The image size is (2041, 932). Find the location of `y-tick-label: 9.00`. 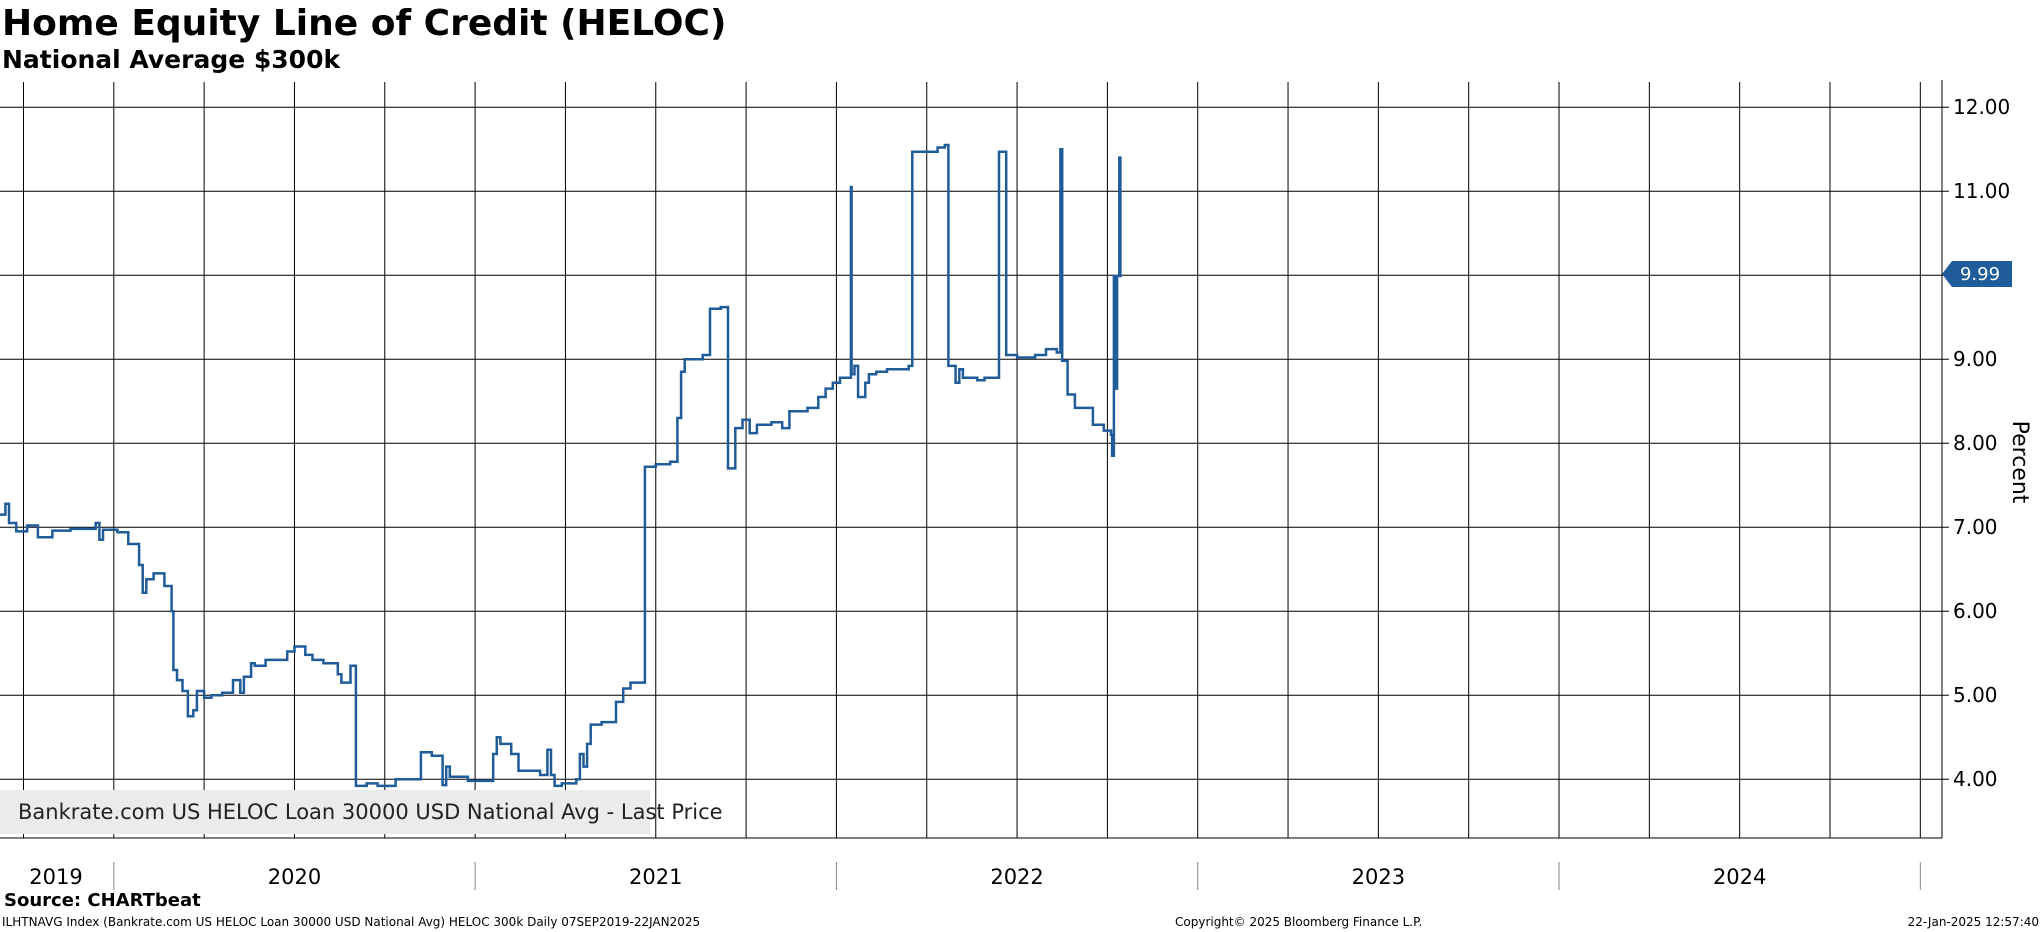

y-tick-label: 9.00 is located at coordinates (1975, 359).